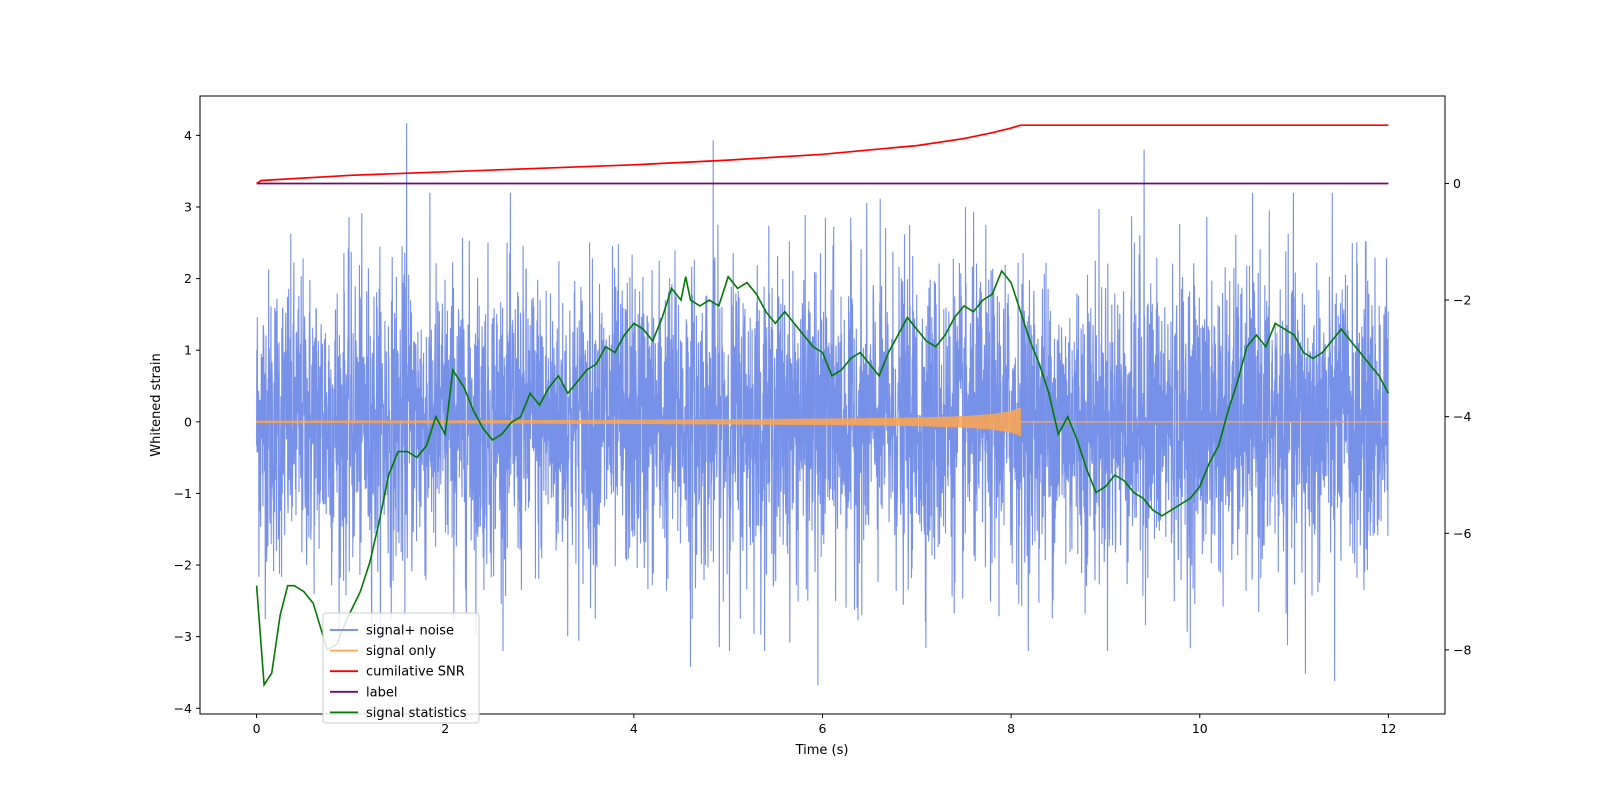 The height and width of the screenshot is (800, 1600). I want to click on x-axis-label: Time (s), so click(822, 750).